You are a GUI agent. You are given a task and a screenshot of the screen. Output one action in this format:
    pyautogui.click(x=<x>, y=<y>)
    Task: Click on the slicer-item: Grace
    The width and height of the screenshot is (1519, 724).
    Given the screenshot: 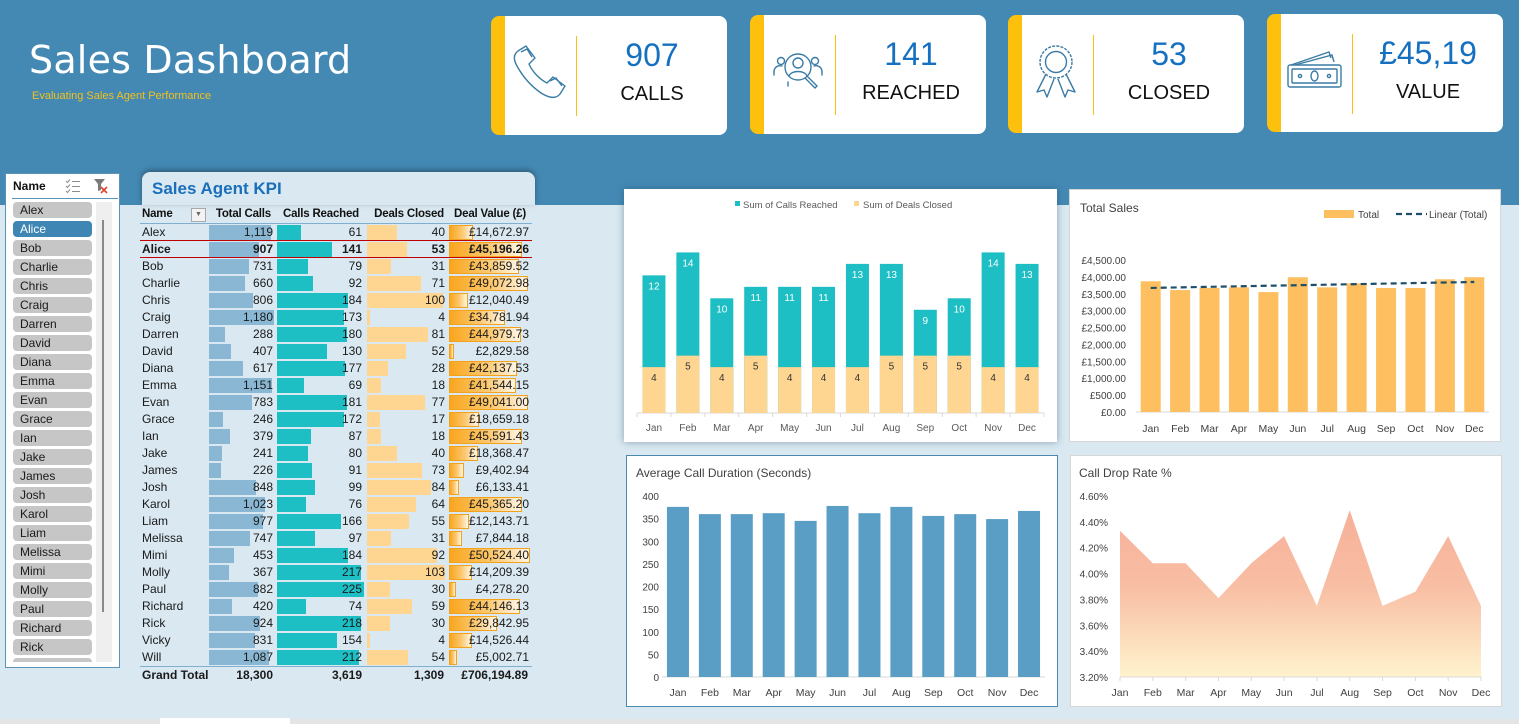 What is the action you would take?
    pyautogui.click(x=52, y=419)
    